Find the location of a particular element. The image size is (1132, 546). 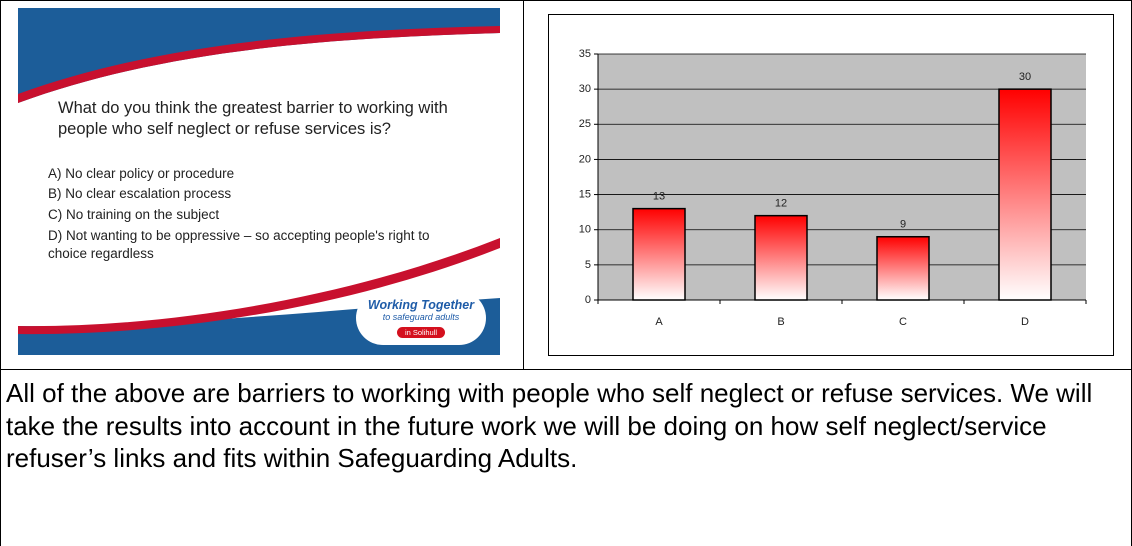

y-tick-label: 25 is located at coordinates (585, 124).